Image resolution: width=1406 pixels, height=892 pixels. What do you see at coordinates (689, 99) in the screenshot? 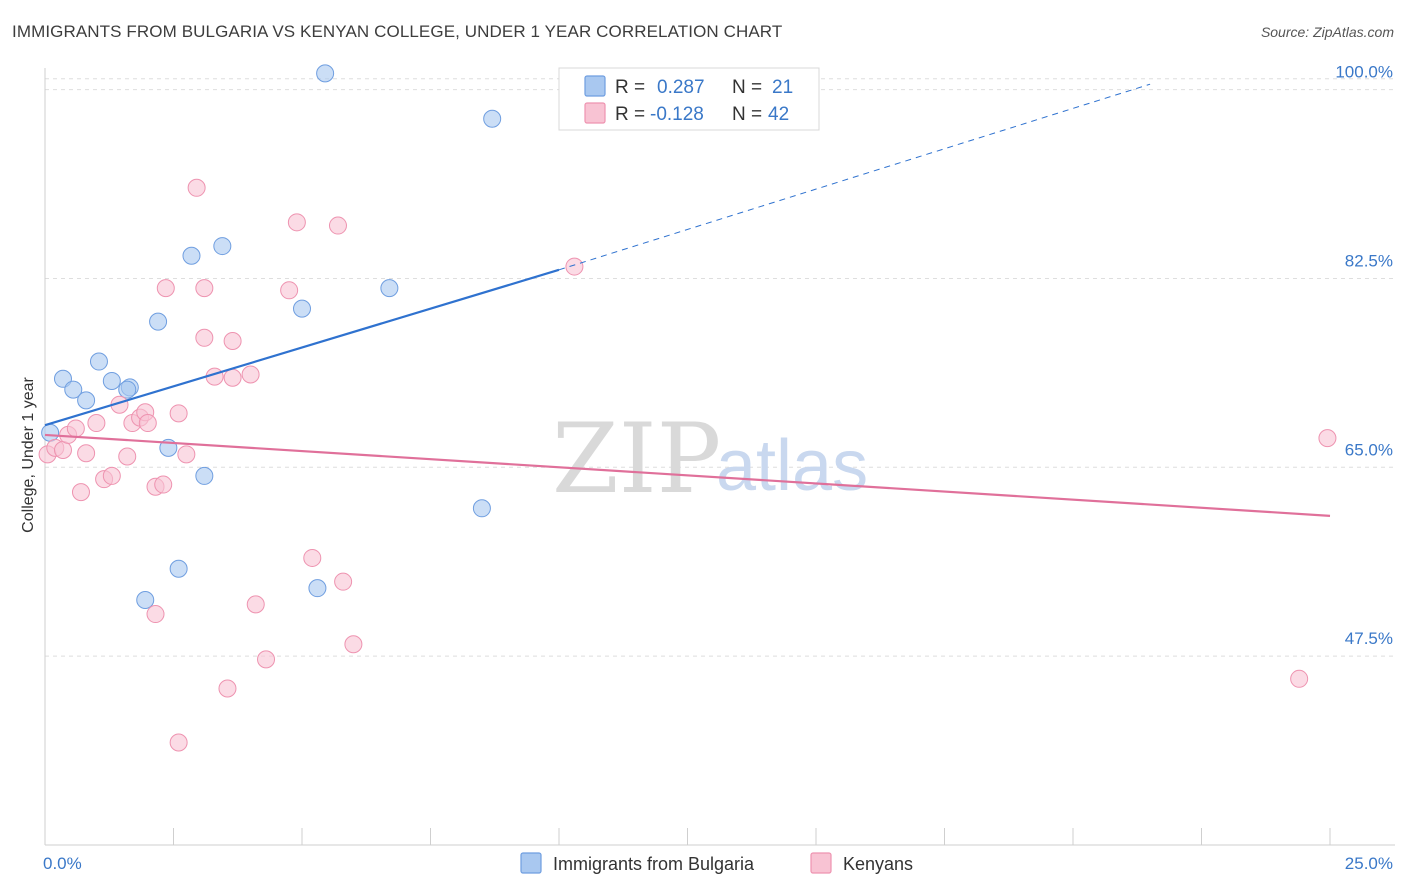
I see `legend: R = 0.287 N = 21 R = -0.128 N = 42` at bounding box center [689, 99].